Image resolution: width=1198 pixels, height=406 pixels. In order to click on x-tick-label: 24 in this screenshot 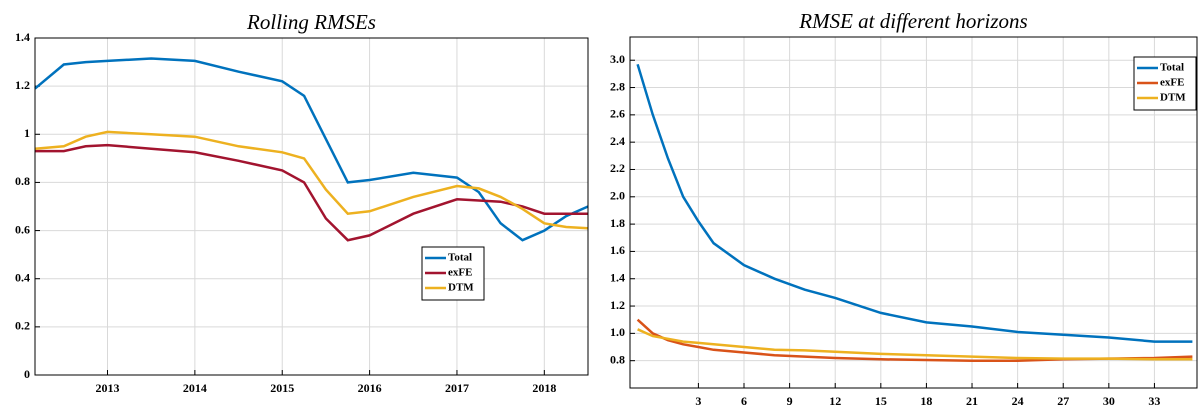, I will do `click(1018, 400)`.